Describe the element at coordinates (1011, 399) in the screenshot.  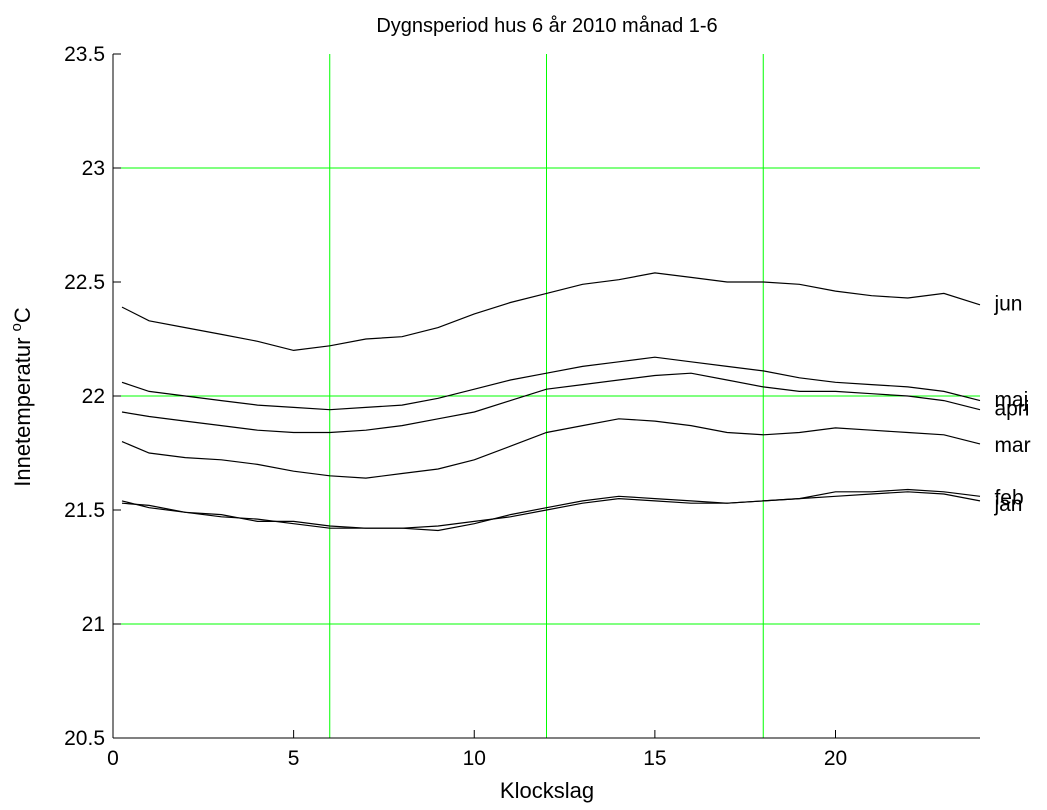
I see `series-label-maj: maj` at that location.